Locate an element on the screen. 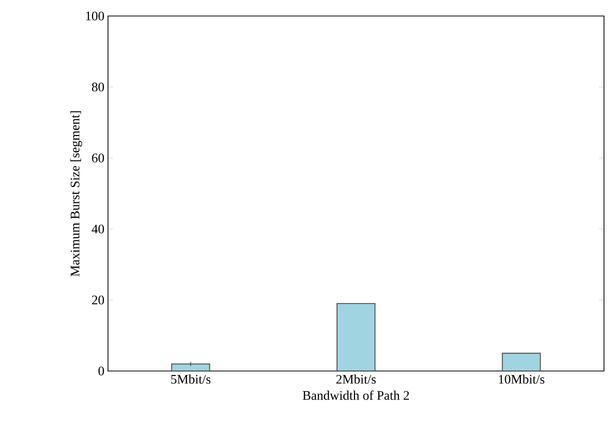  y-axis-title: Maximum Burst Size [segment] is located at coordinates (76, 193).